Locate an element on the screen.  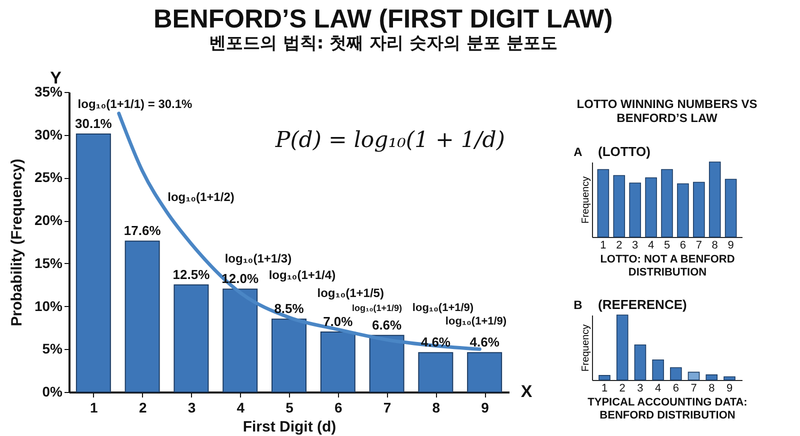
data-label: 30.1% is located at coordinates (93, 123).